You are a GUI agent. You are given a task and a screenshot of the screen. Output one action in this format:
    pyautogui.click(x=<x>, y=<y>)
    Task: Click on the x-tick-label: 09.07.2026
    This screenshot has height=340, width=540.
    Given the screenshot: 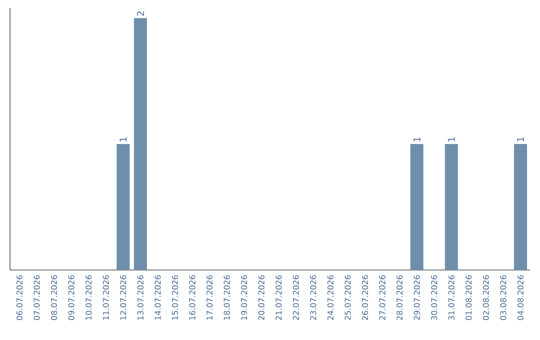 What is the action you would take?
    pyautogui.click(x=71, y=297)
    